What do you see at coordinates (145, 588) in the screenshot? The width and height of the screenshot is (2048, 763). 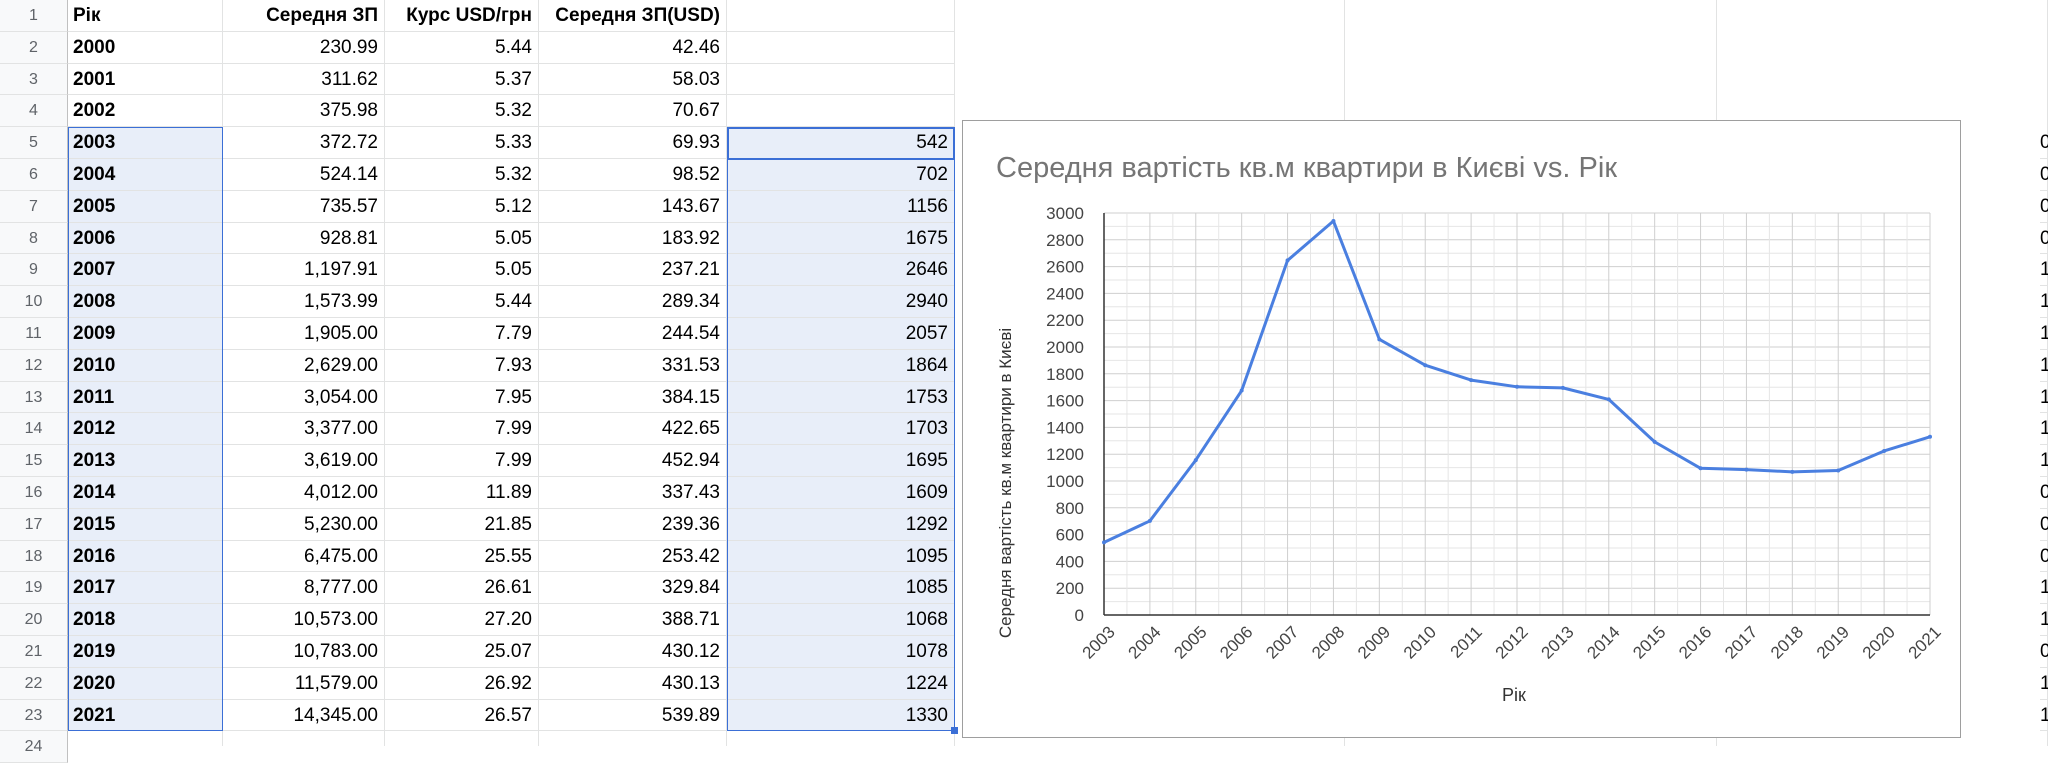 I see `year-cell: 2017` at bounding box center [145, 588].